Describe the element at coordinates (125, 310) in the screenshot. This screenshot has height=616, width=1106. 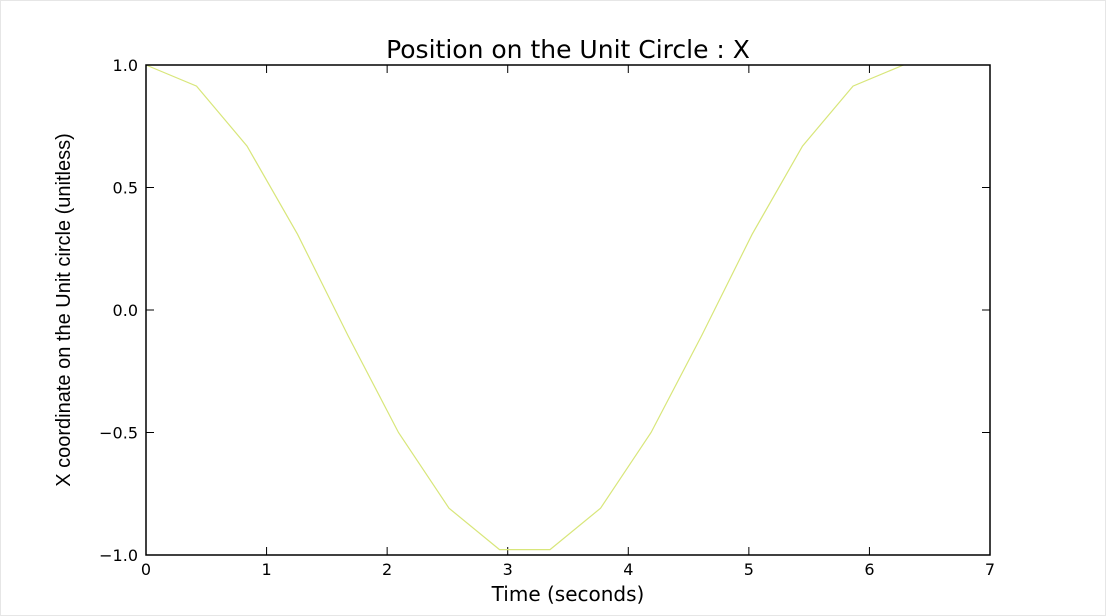
I see `y-tick-label: 0.0` at that location.